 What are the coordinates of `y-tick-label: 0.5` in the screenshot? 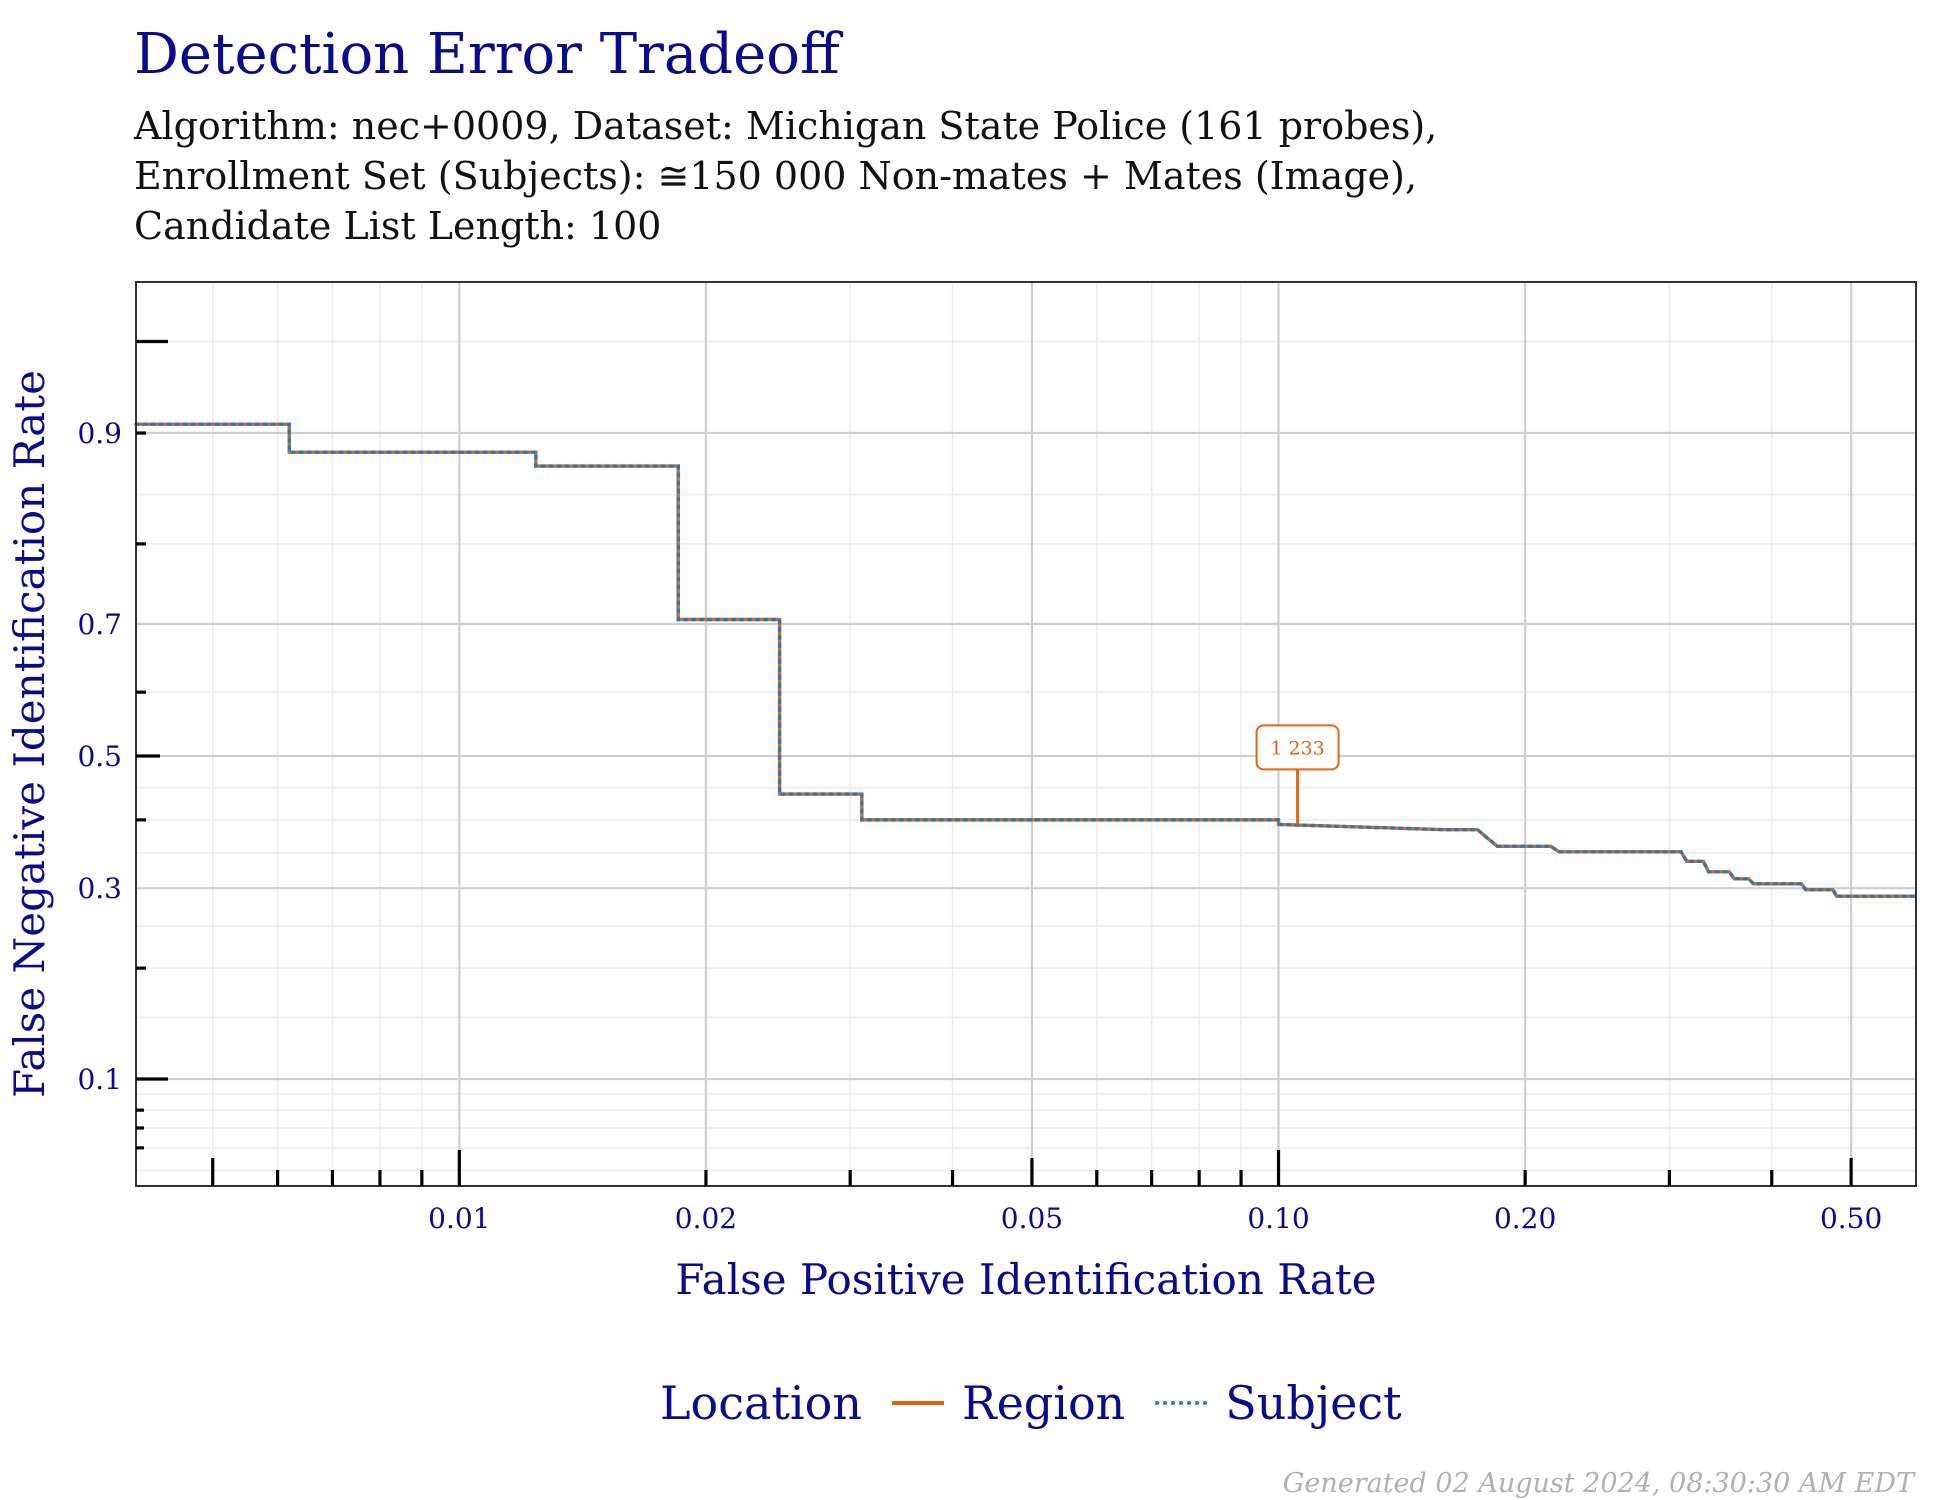 It's located at (99, 756).